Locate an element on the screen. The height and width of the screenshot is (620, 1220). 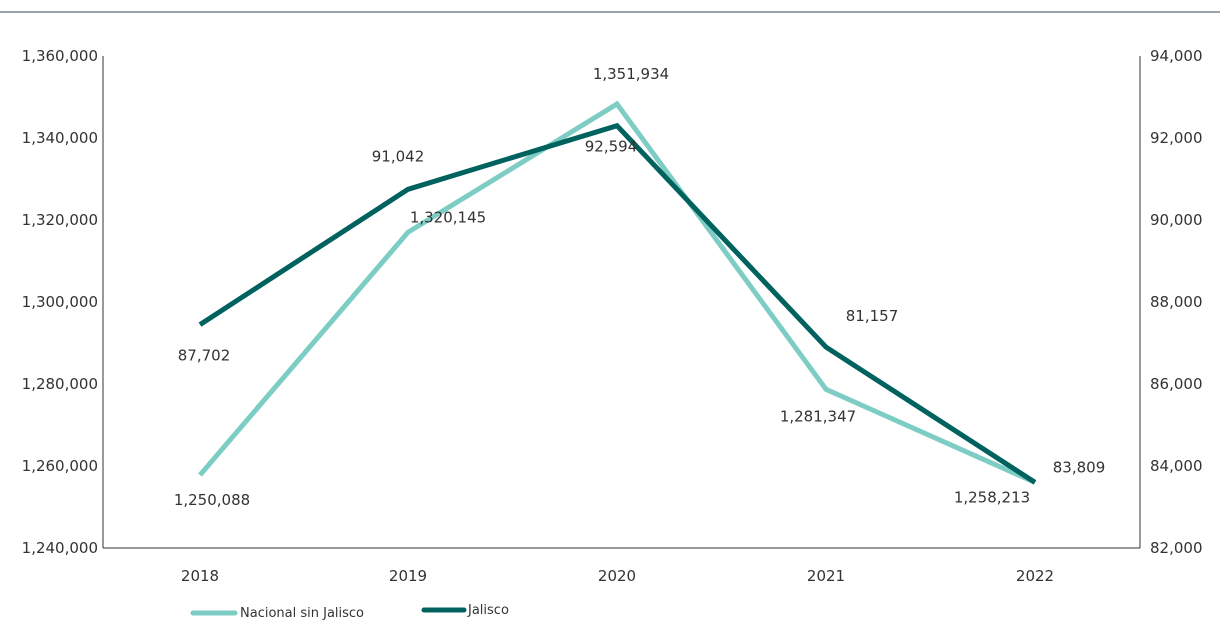
x-tick-label: 2020 is located at coordinates (617, 576).